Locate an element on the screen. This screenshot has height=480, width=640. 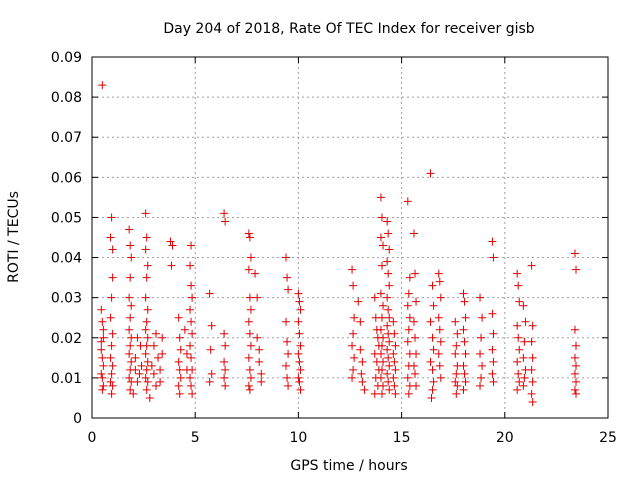
x-axis-label: GPS time / hours is located at coordinates (348, 466).